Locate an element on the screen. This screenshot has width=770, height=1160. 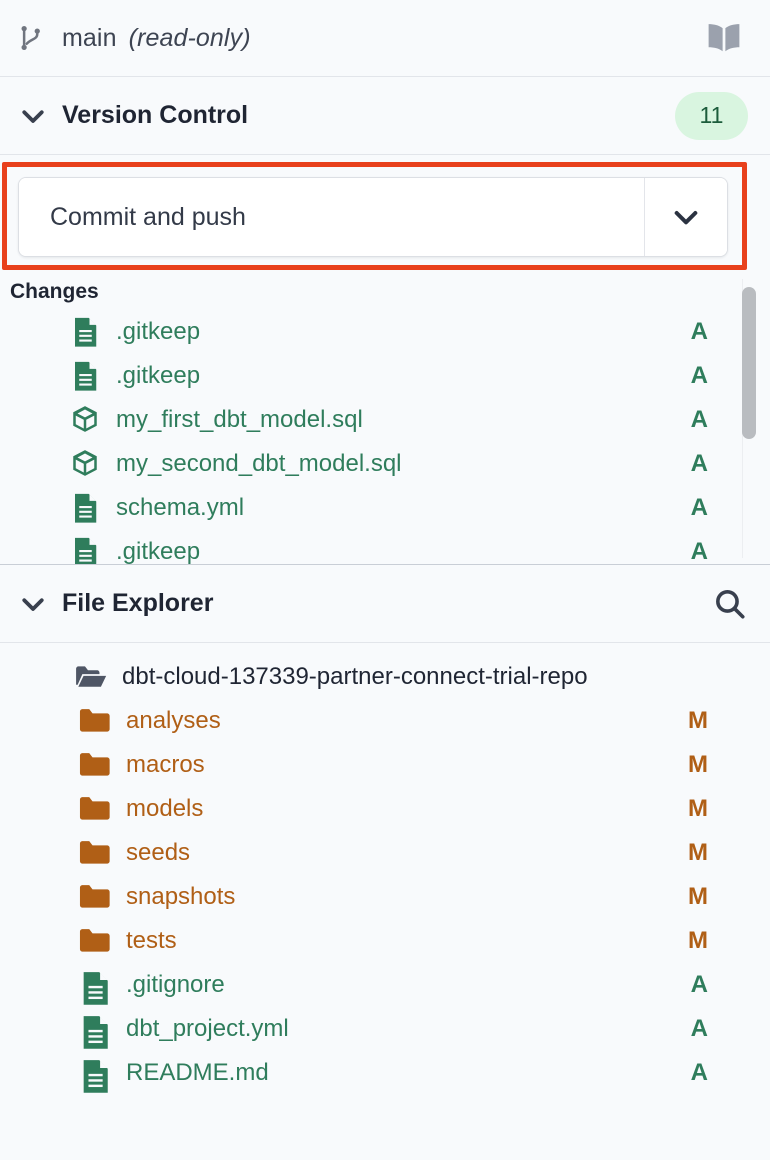
file-explorer-title: File Explorer is located at coordinates (138, 603).